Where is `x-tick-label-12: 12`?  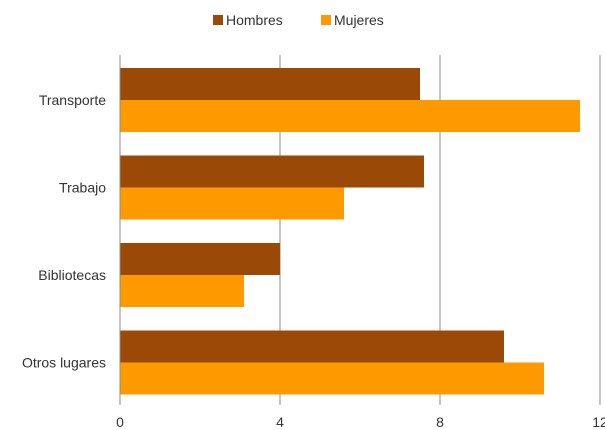 x-tick-label-12: 12 is located at coordinates (598, 422).